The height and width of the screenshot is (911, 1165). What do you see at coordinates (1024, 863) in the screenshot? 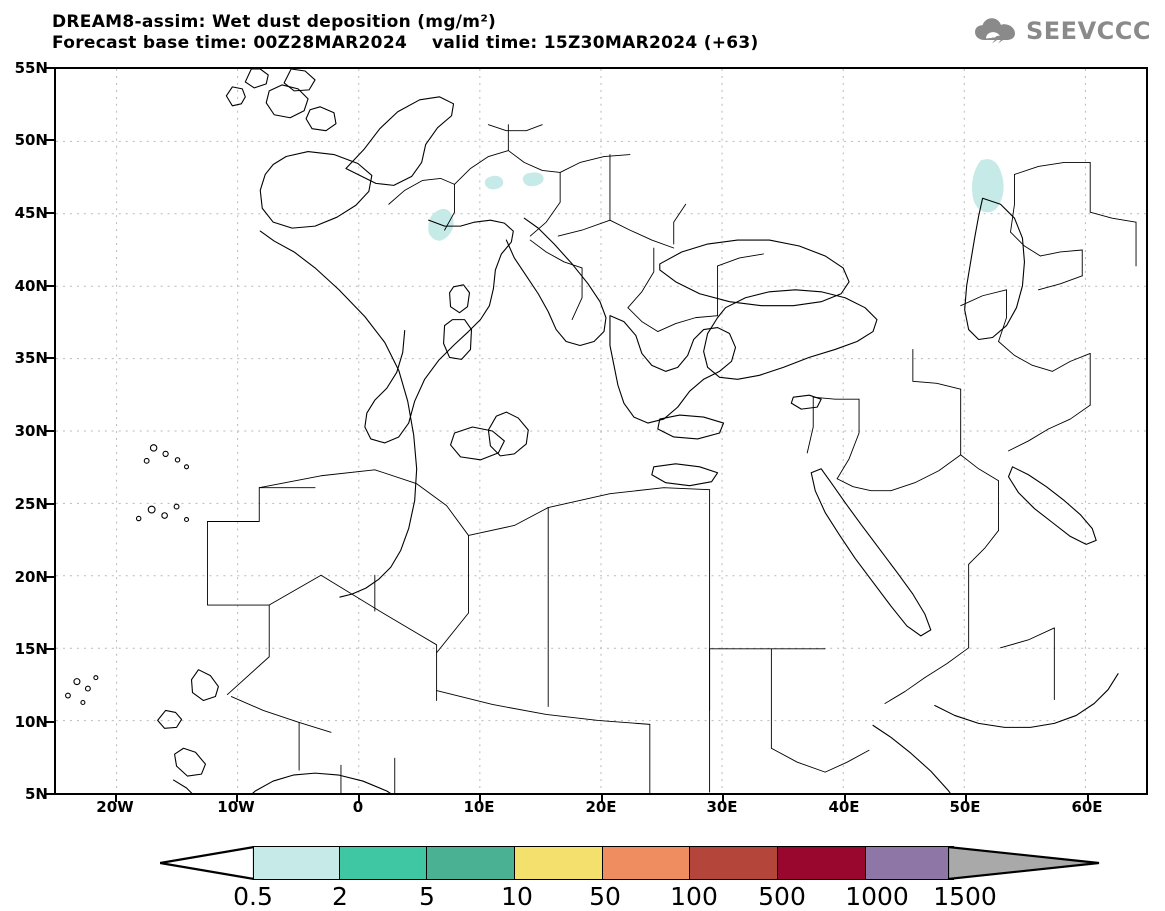
I see `colorbar-over-arrow` at bounding box center [1024, 863].